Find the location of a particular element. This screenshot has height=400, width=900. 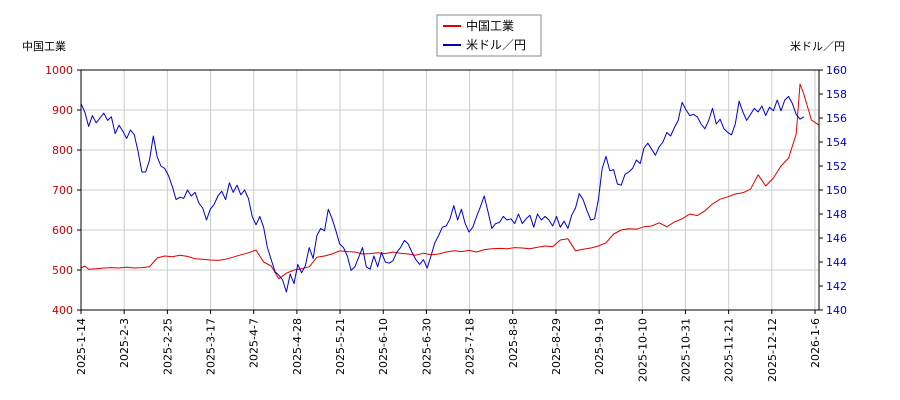

right-tick-label: 158 is located at coordinates (836, 94).